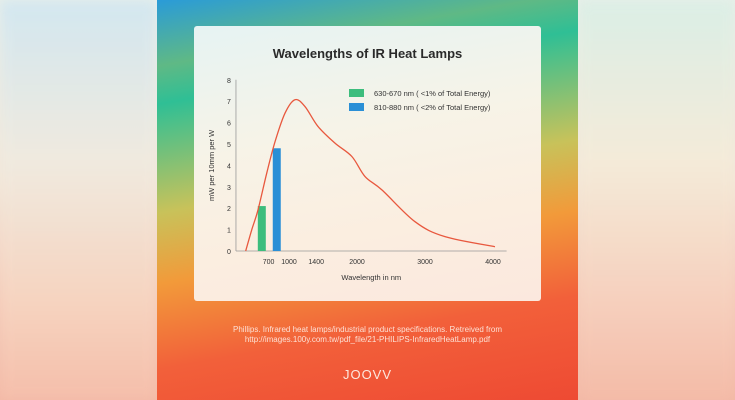 The height and width of the screenshot is (400, 735). What do you see at coordinates (432, 93) in the screenshot?
I see `legend-label-1: 630-670 nm ( <1% of Total Energy)` at bounding box center [432, 93].